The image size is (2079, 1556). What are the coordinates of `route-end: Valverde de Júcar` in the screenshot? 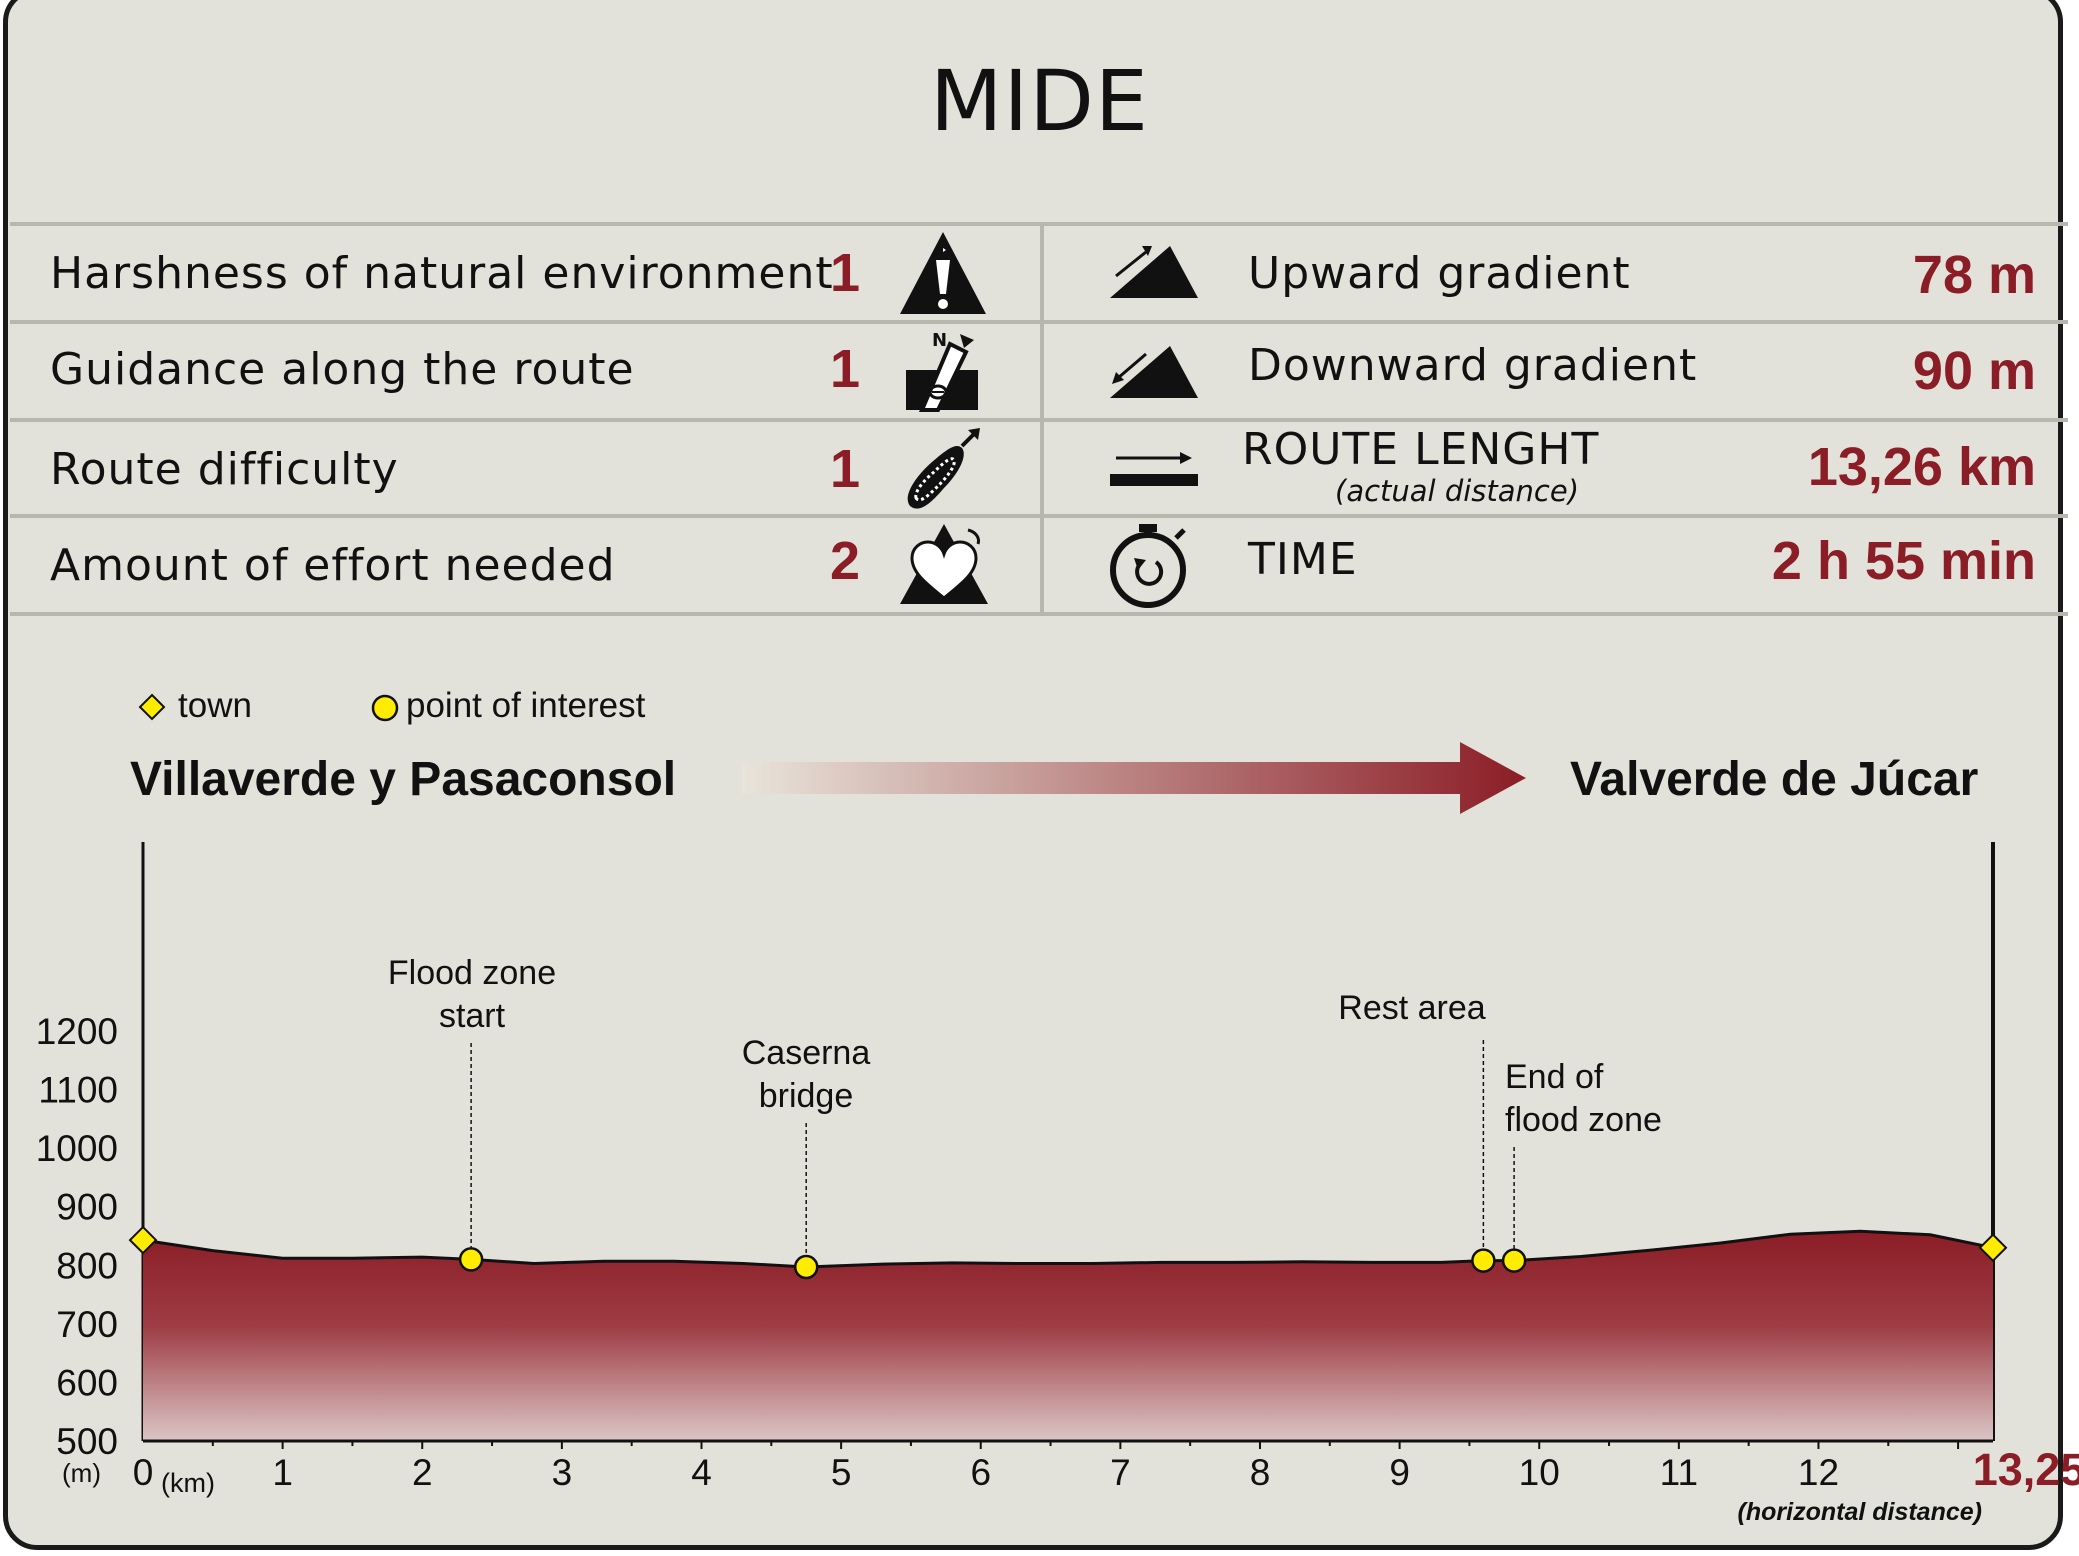 It's located at (1774, 779).